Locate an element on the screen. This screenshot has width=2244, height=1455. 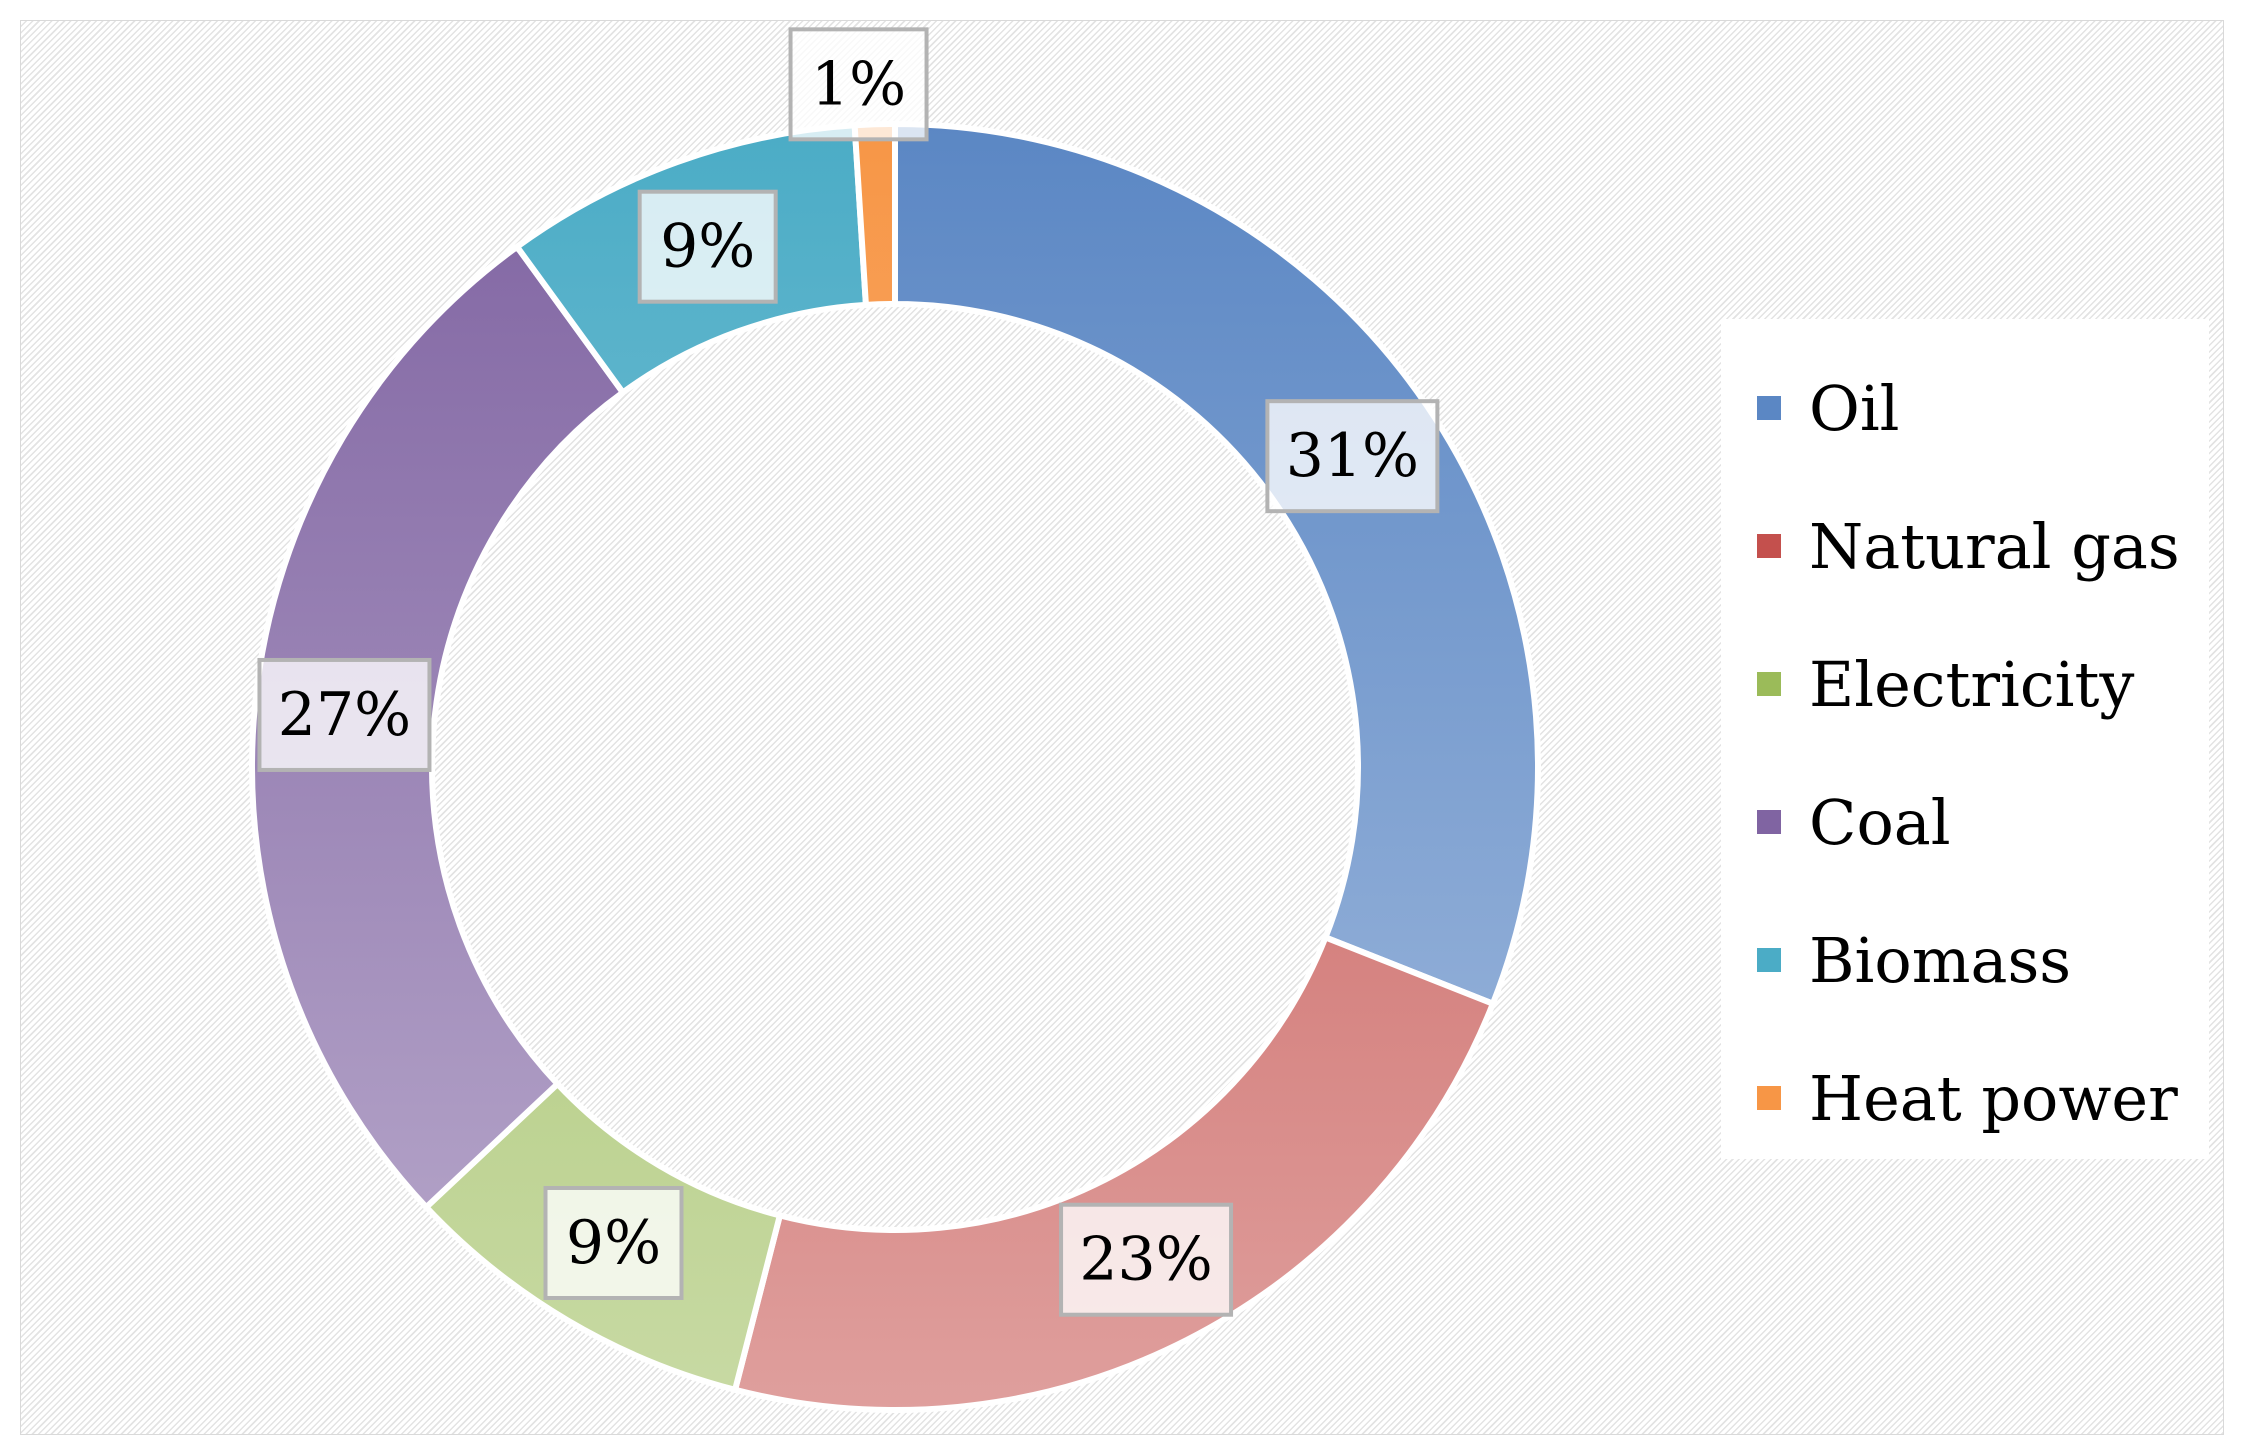
data-label-box-oil is located at coordinates (1352, 456).